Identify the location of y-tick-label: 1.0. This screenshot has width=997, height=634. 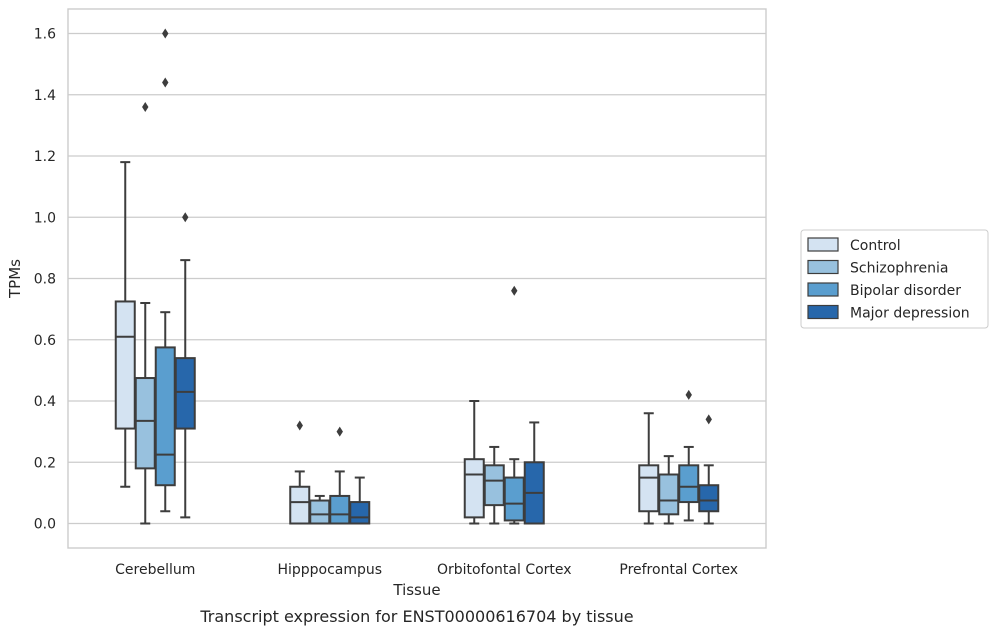
(45, 218).